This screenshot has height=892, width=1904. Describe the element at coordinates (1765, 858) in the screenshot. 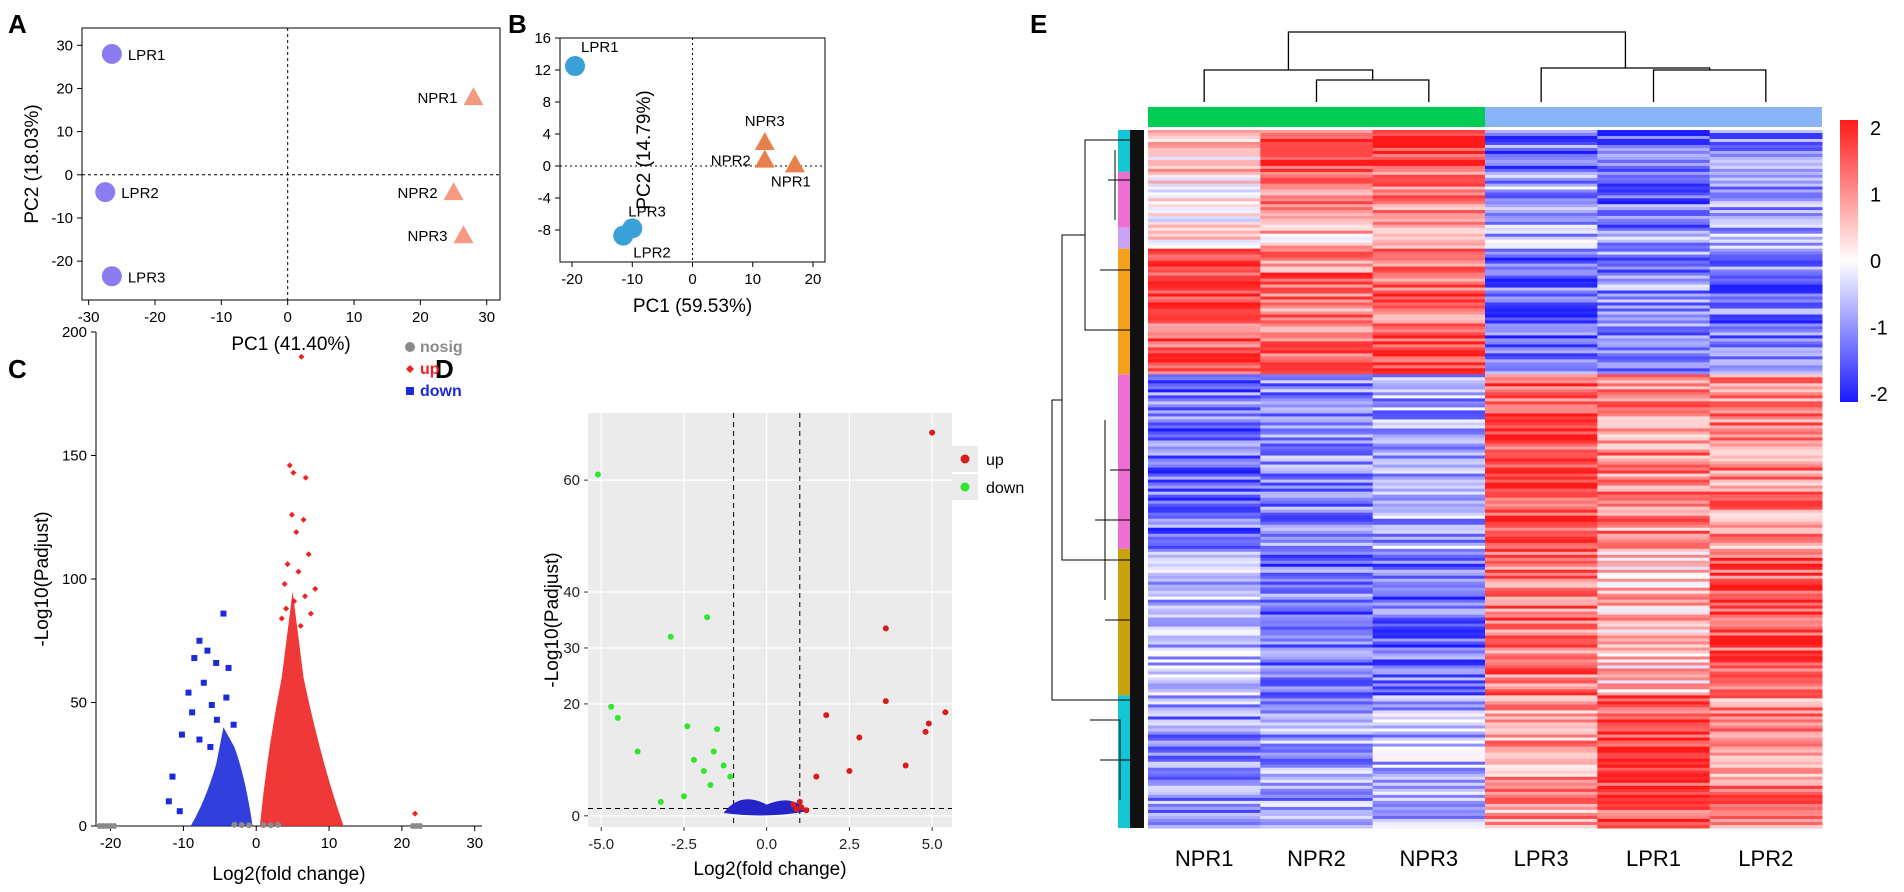

I see `column-label: LPR2` at that location.